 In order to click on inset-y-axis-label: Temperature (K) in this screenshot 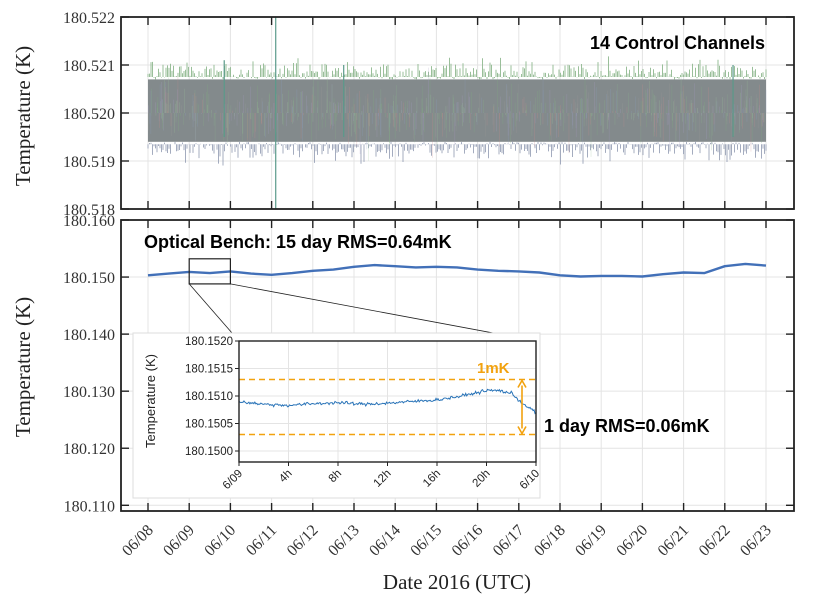, I will do `click(150, 401)`.